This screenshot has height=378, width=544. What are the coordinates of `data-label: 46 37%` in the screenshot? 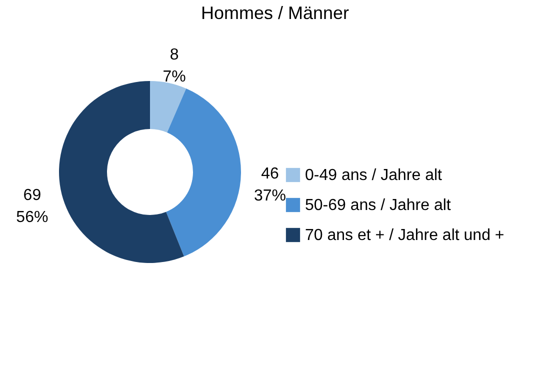 It's located at (270, 185).